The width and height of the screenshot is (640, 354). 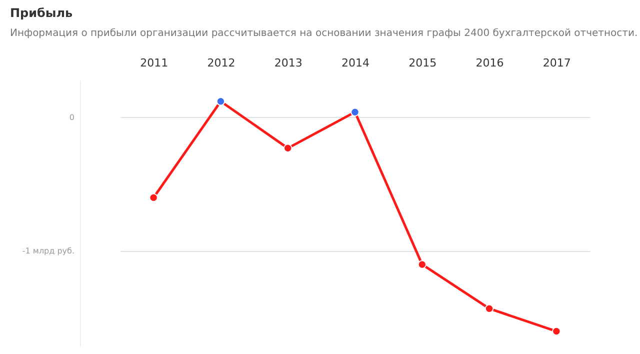 I want to click on y-tick-label: 0, so click(x=71, y=117).